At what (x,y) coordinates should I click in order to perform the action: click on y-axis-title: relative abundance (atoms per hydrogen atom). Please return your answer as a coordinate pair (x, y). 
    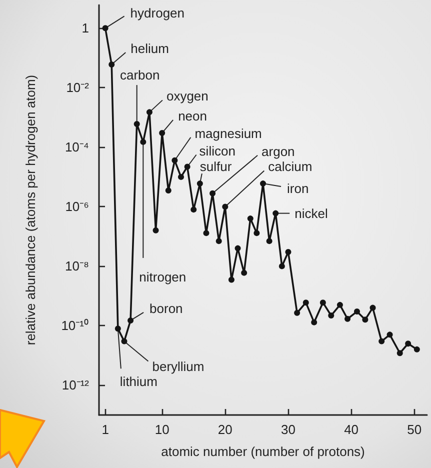
    Looking at the image, I should click on (30, 210).